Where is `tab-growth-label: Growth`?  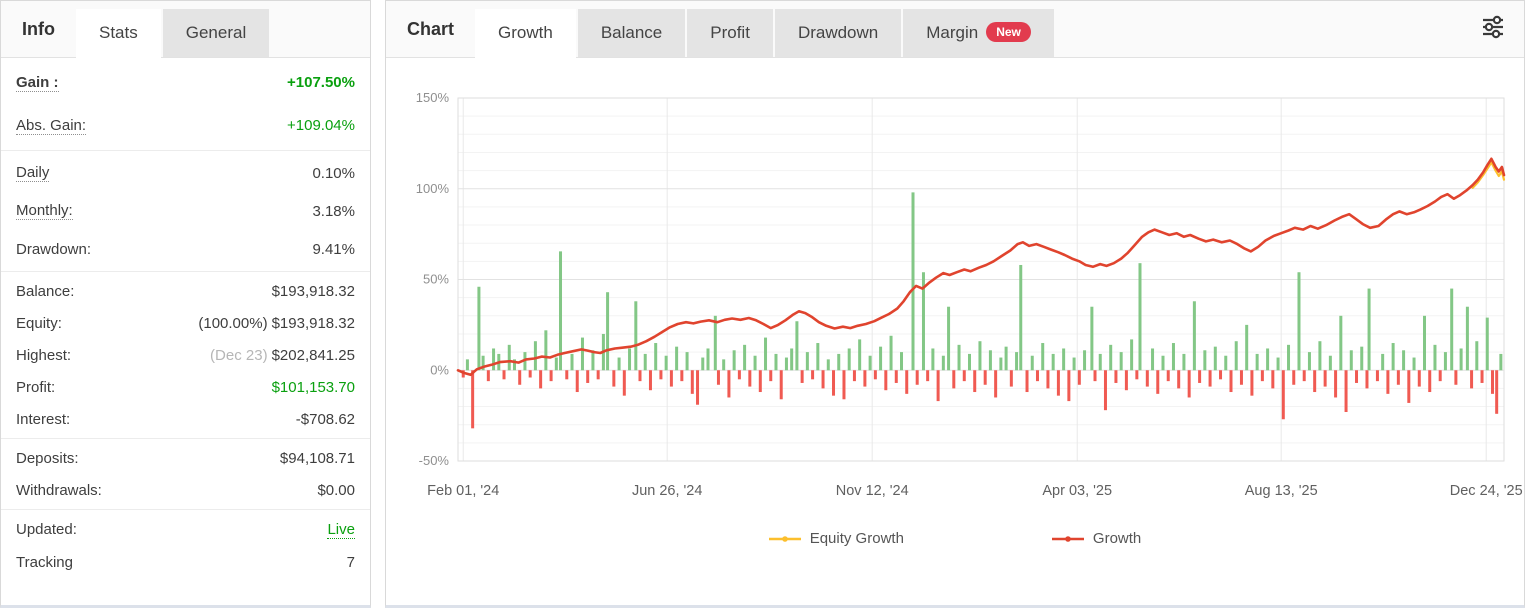
tab-growth-label: Growth is located at coordinates (525, 32).